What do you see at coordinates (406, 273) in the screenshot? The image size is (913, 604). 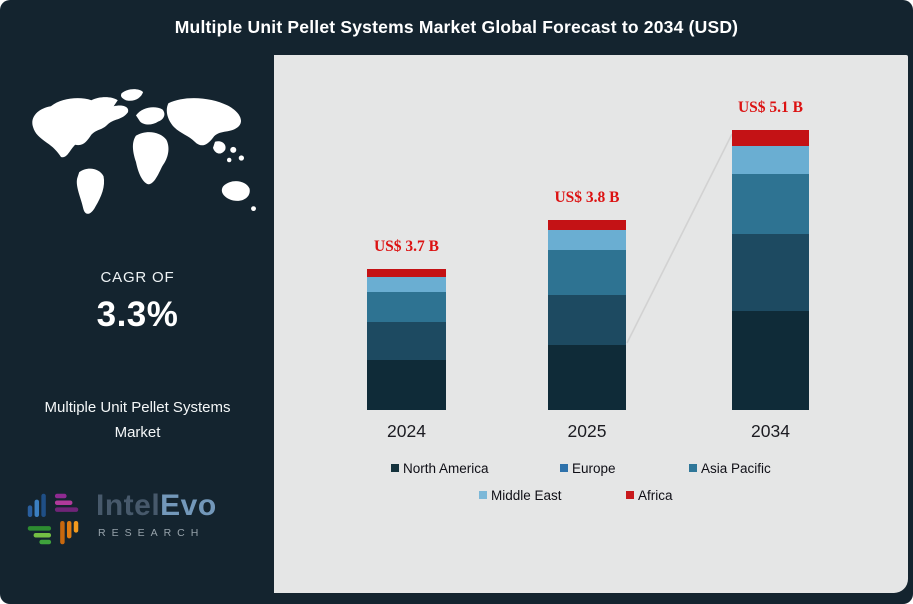 I see `segment-2024-africa` at bounding box center [406, 273].